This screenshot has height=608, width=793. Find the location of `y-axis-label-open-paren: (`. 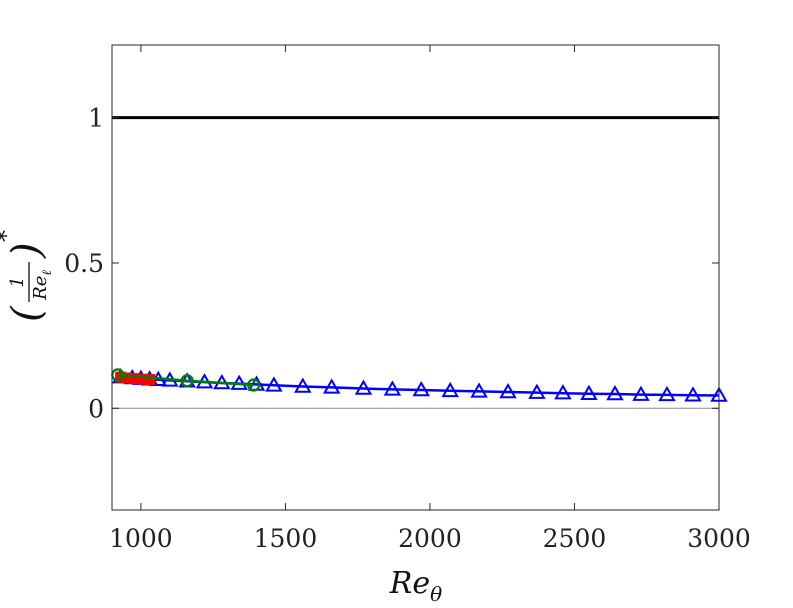

y-axis-label-open-paren: ( is located at coordinates (27, 313).